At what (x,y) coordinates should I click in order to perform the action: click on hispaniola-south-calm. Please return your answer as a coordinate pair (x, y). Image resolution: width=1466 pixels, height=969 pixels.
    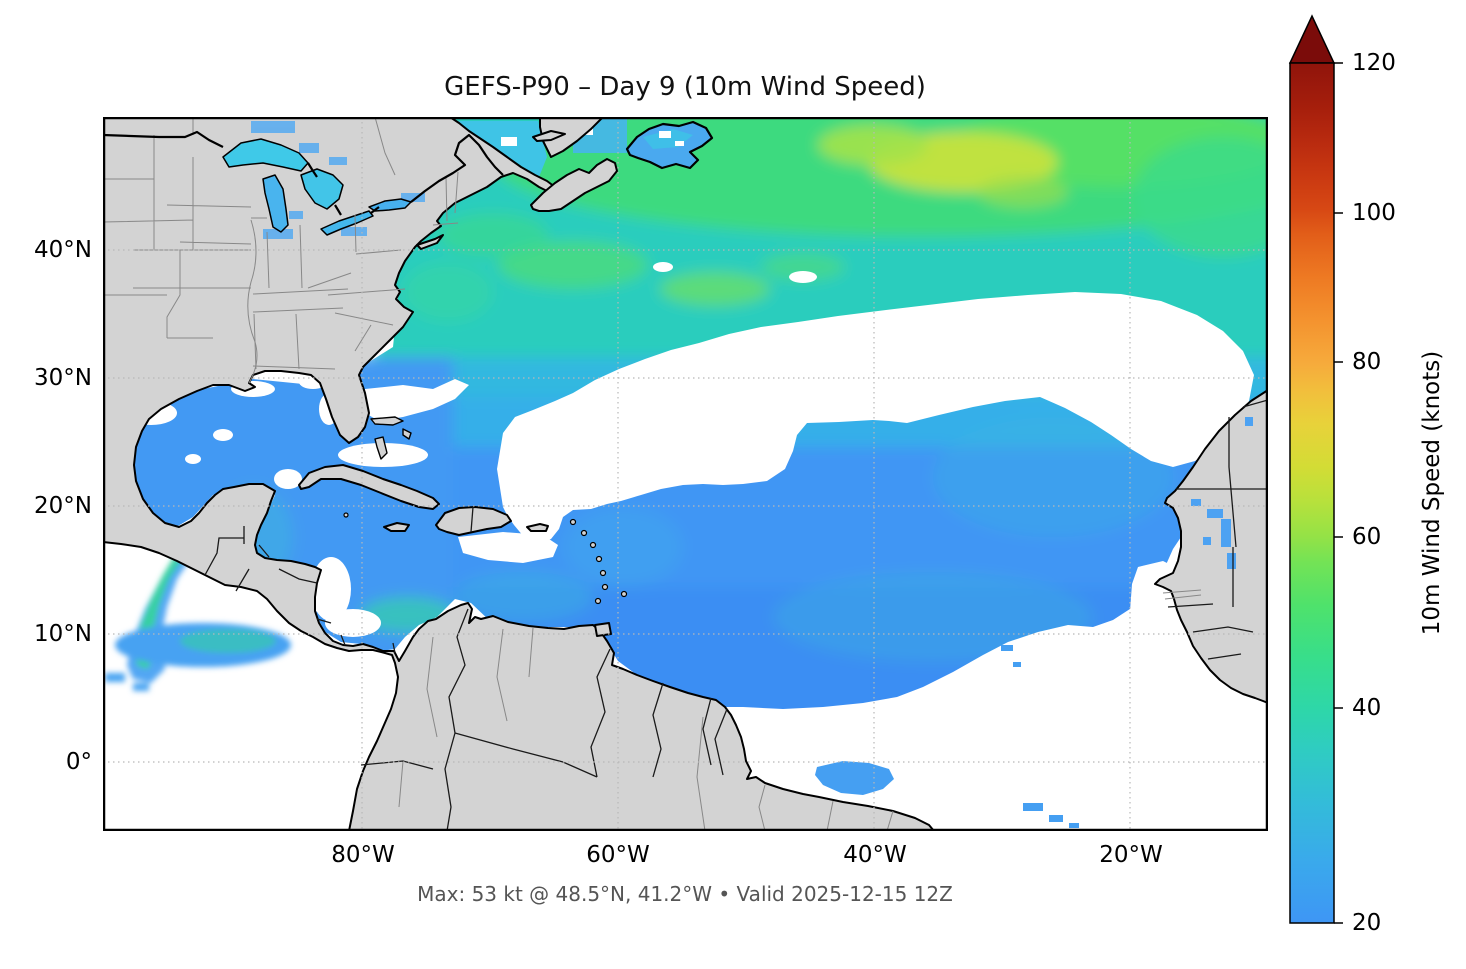
    Looking at the image, I should click on (508, 547).